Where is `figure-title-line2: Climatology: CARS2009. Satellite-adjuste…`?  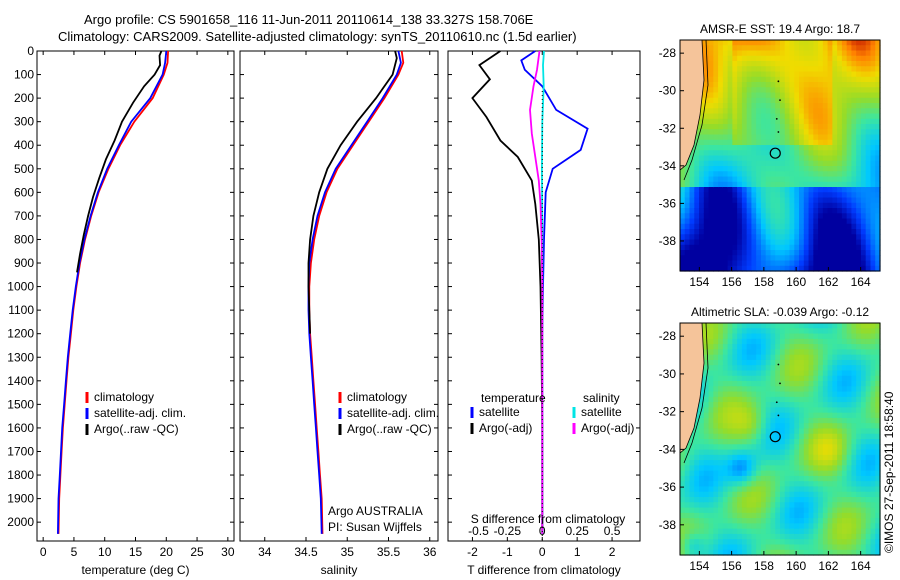 figure-title-line2: Climatology: CARS2009. Satellite-adjuste… is located at coordinates (317, 36).